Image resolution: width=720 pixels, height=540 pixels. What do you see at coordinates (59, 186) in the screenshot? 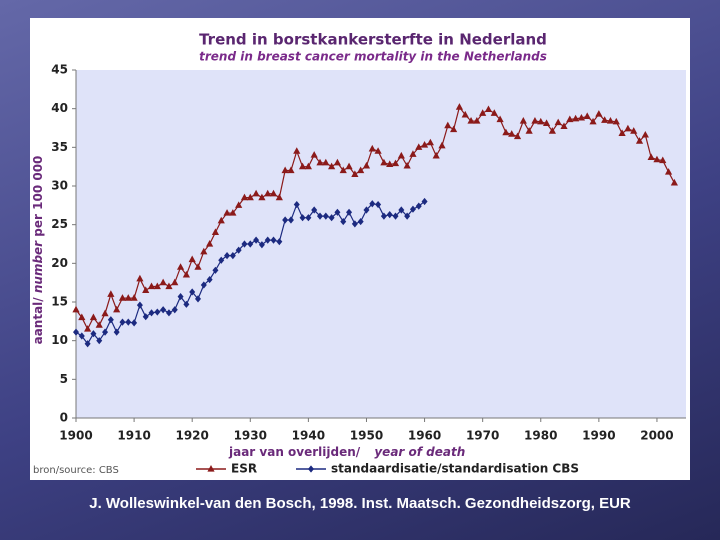
I see `y-tick-label: 30` at bounding box center [59, 186].